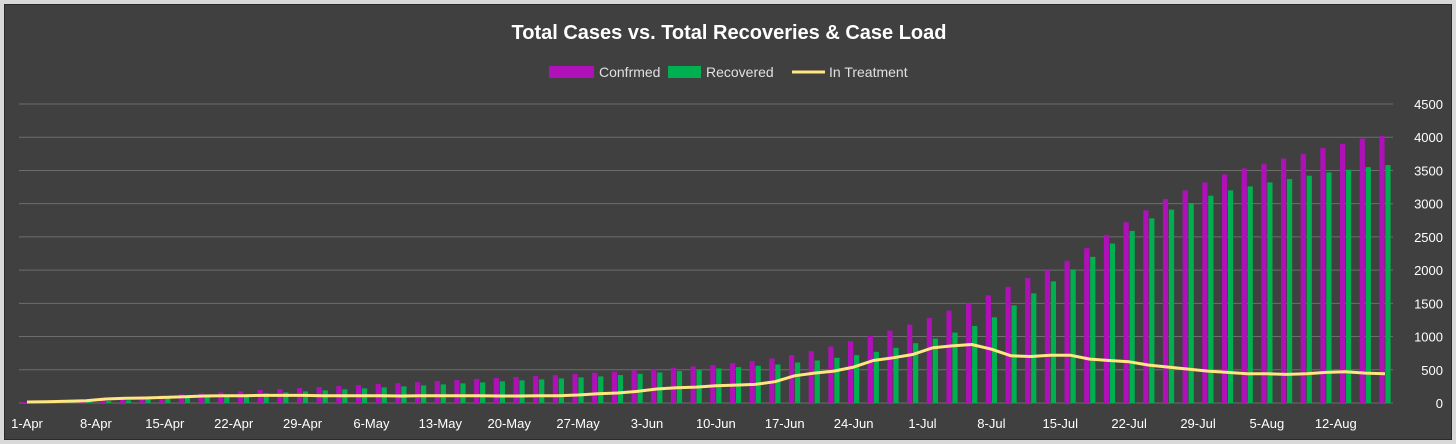  Describe the element at coordinates (571, 72) in the screenshot. I see `legend-swatch-confirmed` at that location.